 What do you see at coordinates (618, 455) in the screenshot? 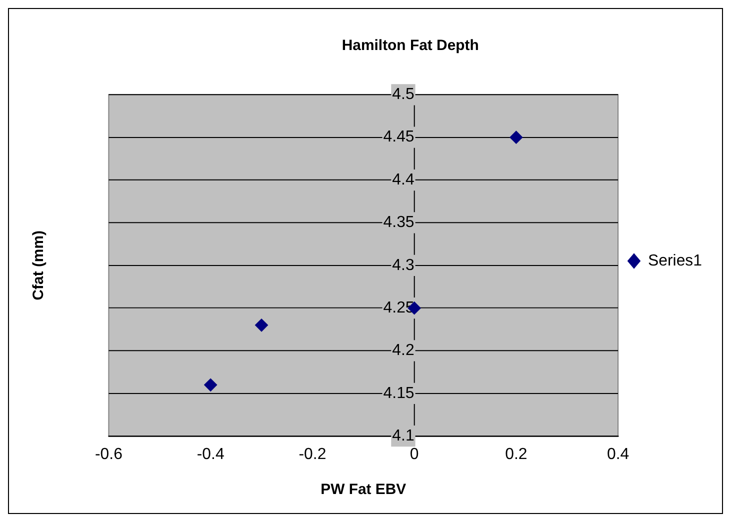
I see `x-tick-label: 0.4` at bounding box center [618, 455].